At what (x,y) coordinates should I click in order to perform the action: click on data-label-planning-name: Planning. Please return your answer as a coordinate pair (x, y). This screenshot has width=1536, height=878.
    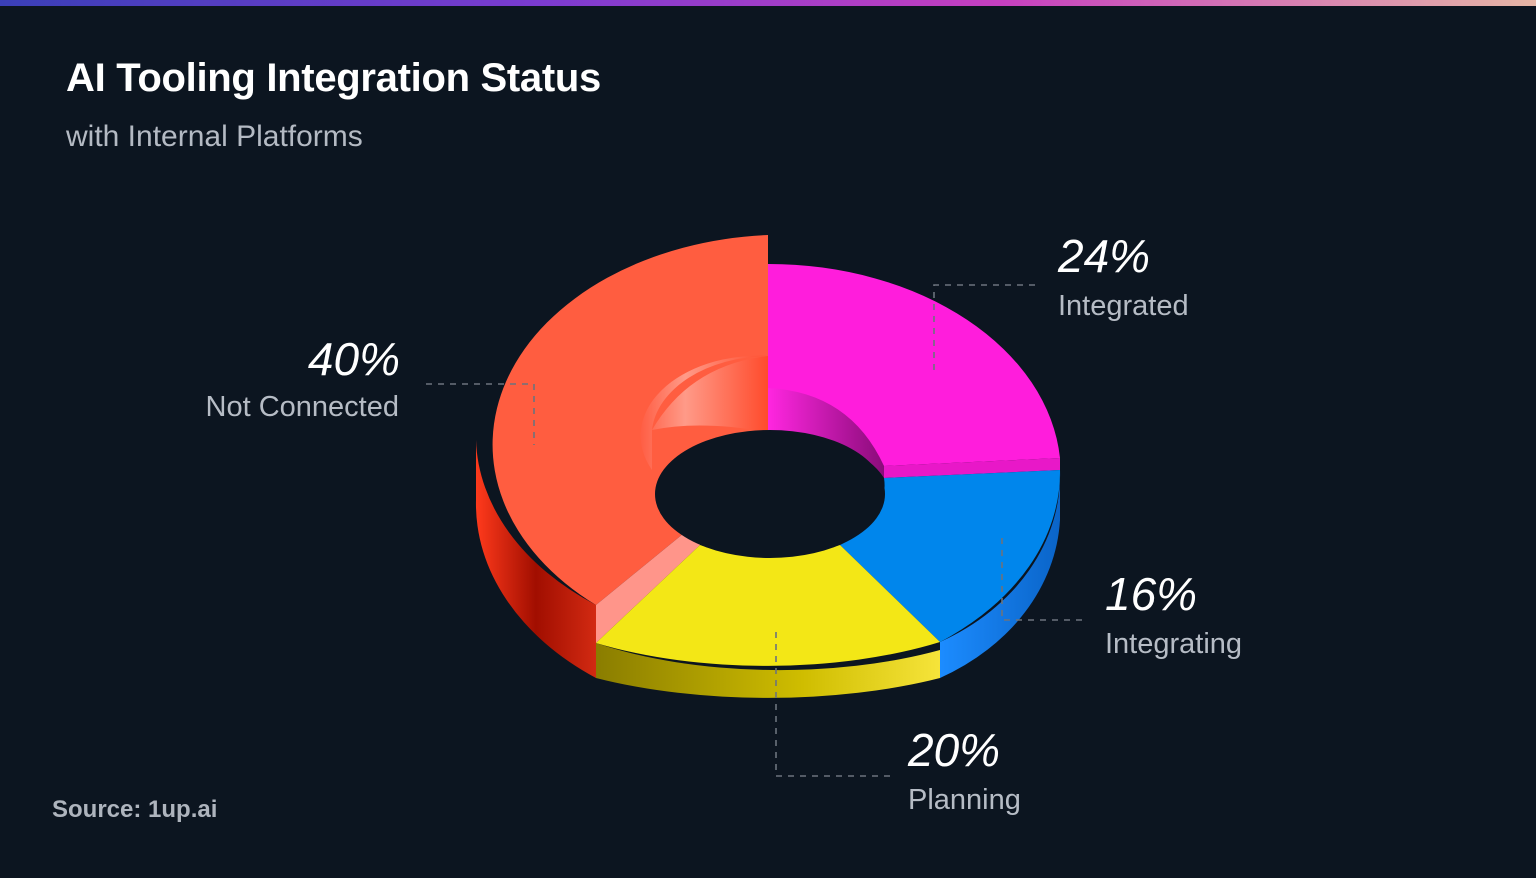
    Looking at the image, I should click on (964, 800).